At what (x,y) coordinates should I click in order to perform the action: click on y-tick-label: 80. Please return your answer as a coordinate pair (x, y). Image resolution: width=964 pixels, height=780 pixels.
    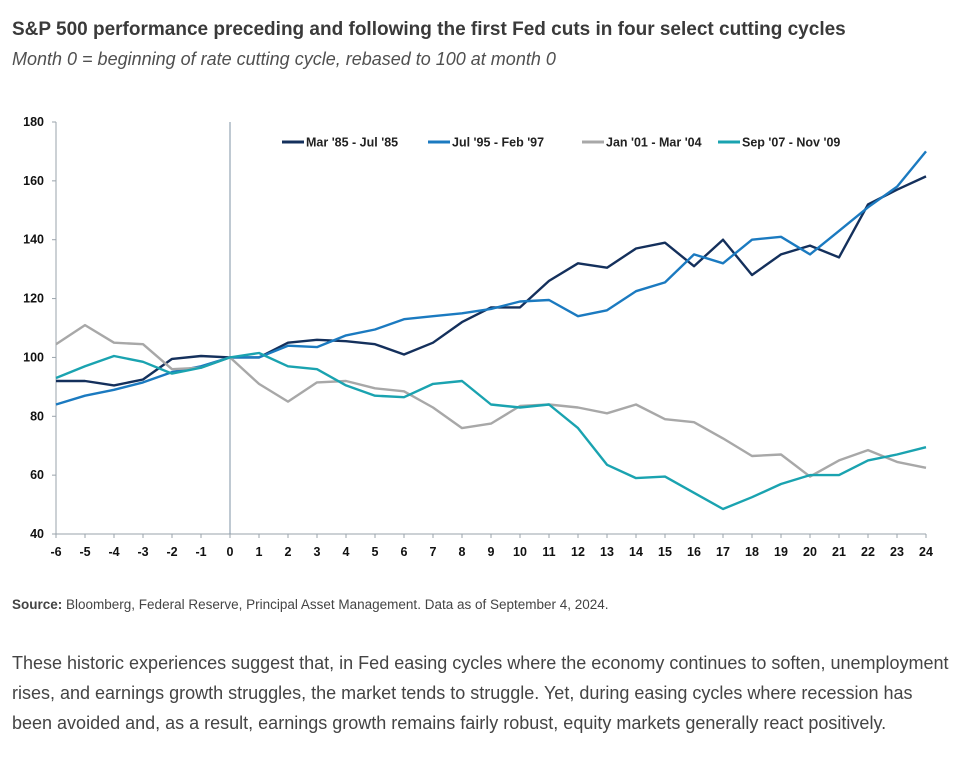
    Looking at the image, I should click on (37, 416).